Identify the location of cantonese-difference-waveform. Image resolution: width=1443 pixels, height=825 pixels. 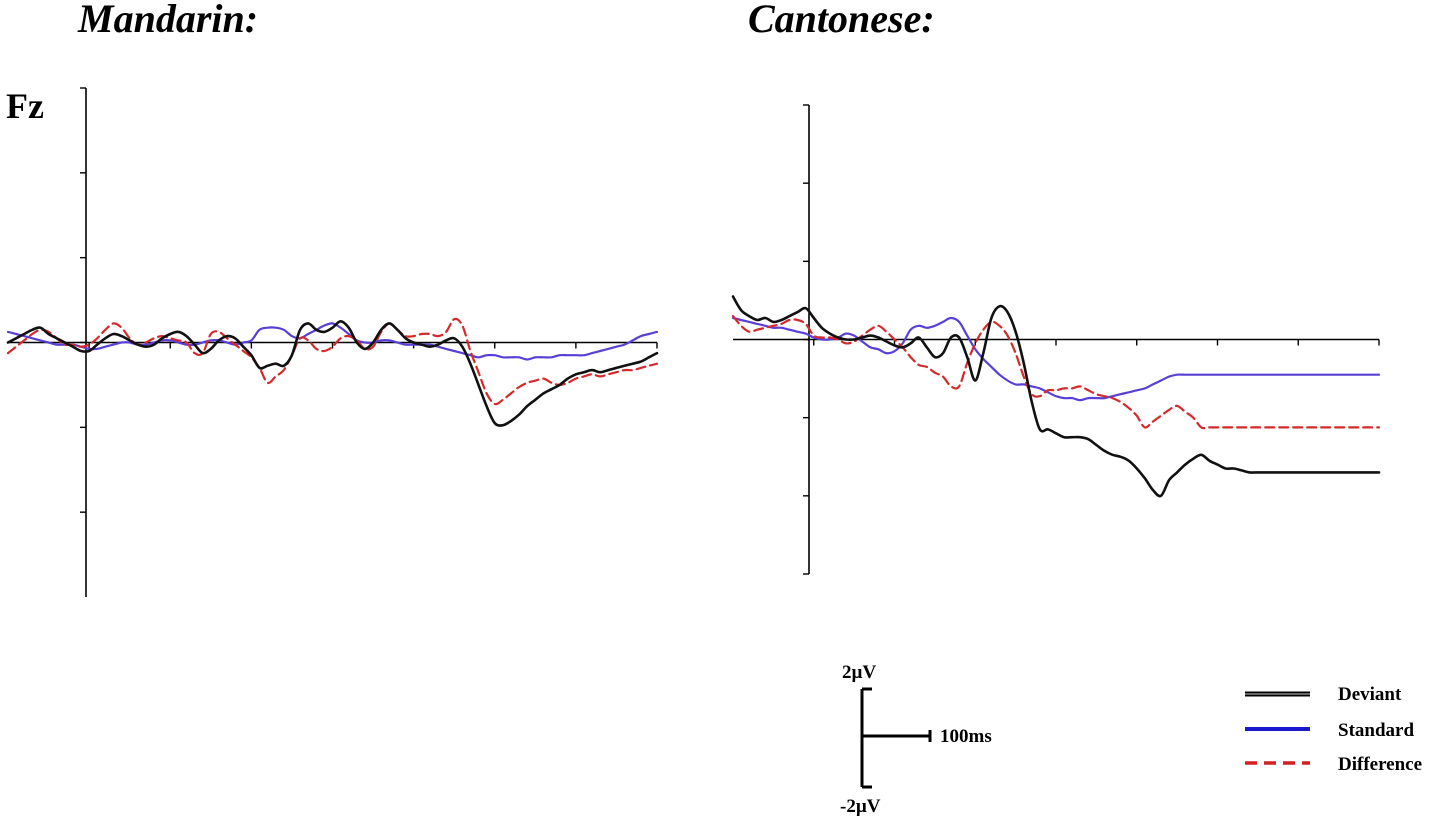
(1056, 372).